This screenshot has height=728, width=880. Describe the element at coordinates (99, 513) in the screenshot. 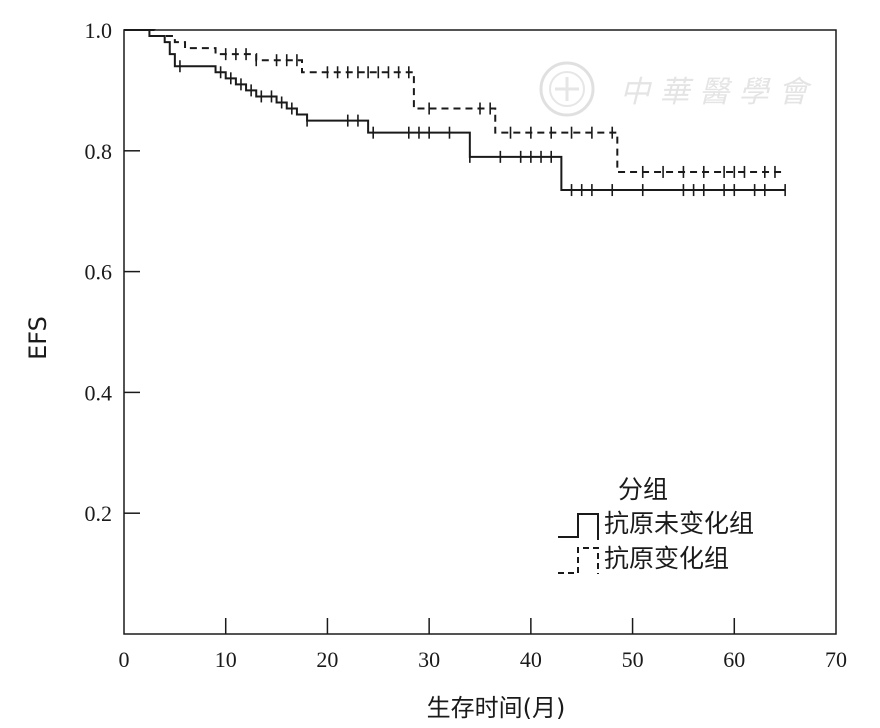

I see `y-tick-label: 0.2` at that location.